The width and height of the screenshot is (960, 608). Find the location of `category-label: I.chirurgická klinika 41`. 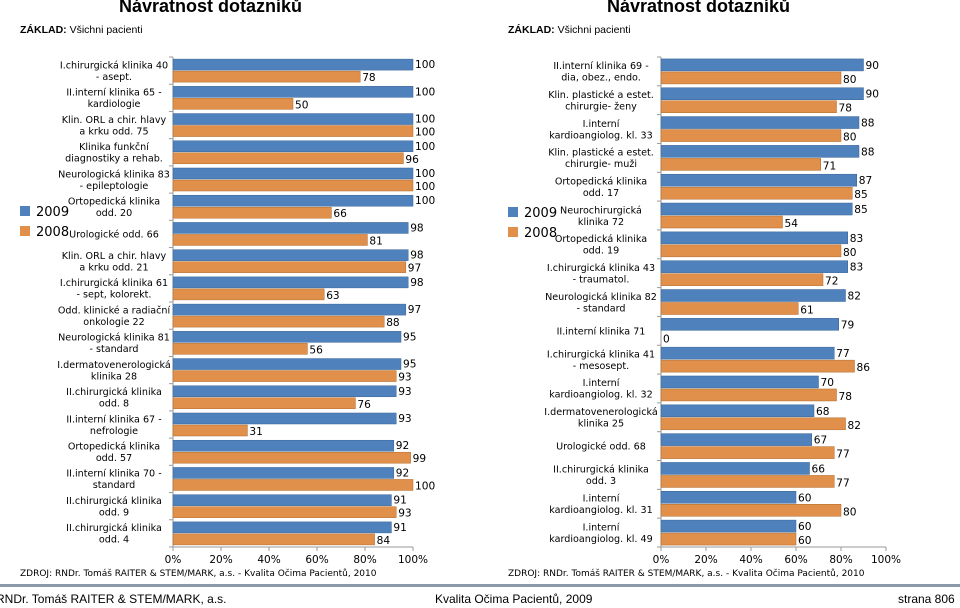

category-label: I.chirurgická klinika 41 is located at coordinates (601, 354).